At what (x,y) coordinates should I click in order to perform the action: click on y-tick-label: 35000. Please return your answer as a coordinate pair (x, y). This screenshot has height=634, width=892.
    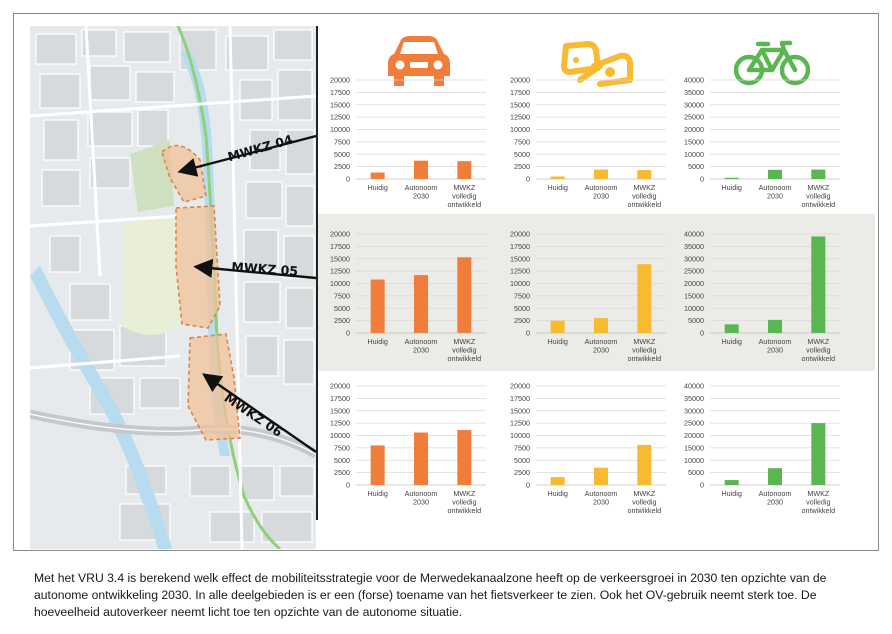
    Looking at the image, I should click on (694, 92).